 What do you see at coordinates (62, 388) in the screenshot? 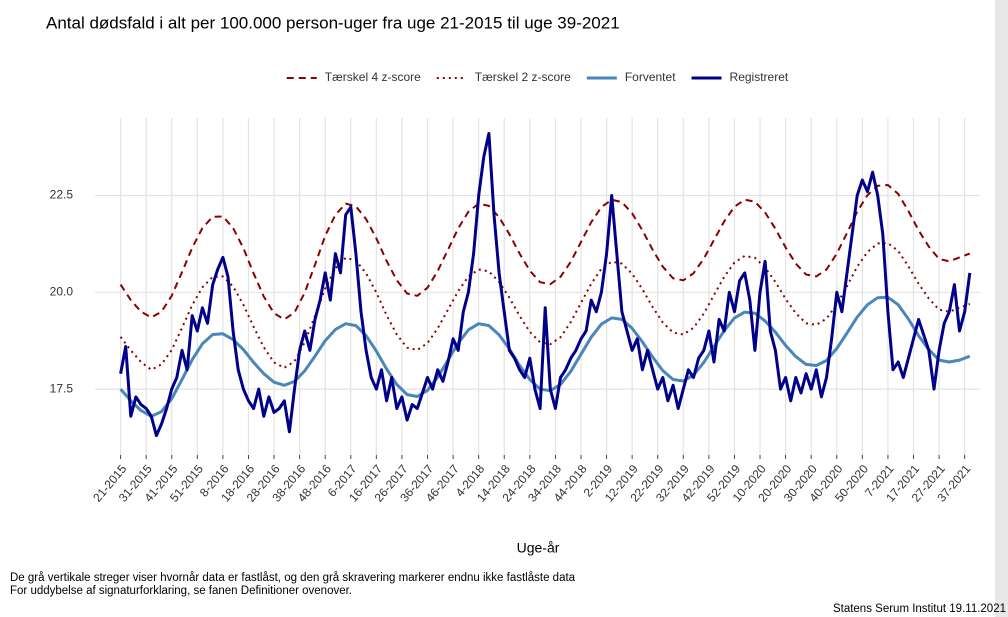
I see `y-tick-label: 17.5` at bounding box center [62, 388].